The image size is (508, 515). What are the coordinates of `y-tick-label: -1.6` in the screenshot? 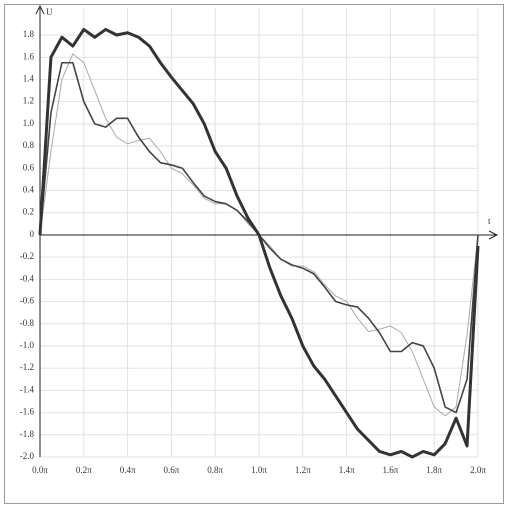 It's located at (27, 412).